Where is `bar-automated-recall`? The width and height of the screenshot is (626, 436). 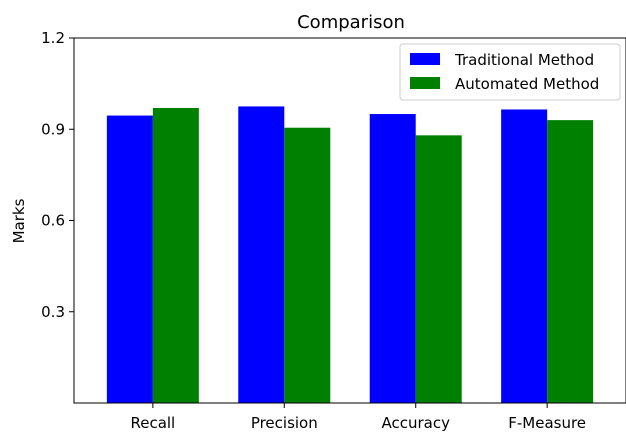 bar-automated-recall is located at coordinates (175, 255).